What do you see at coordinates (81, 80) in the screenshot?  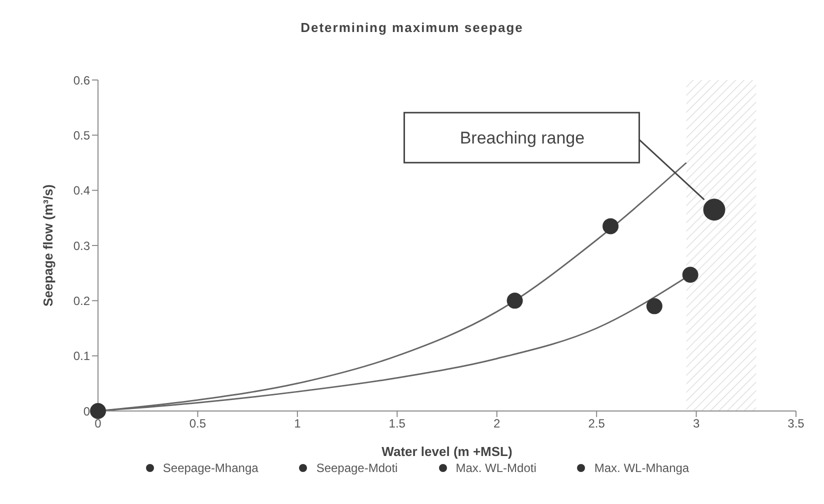 I see `y-tick-label: 0.6` at bounding box center [81, 80].